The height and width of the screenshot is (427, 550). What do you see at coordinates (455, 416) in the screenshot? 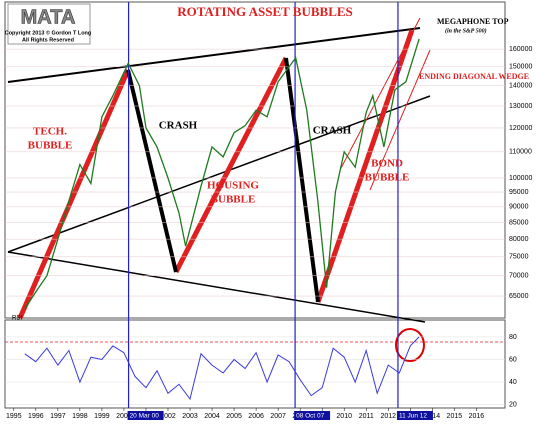
I see `x-tick-label: 2015` at bounding box center [455, 416].